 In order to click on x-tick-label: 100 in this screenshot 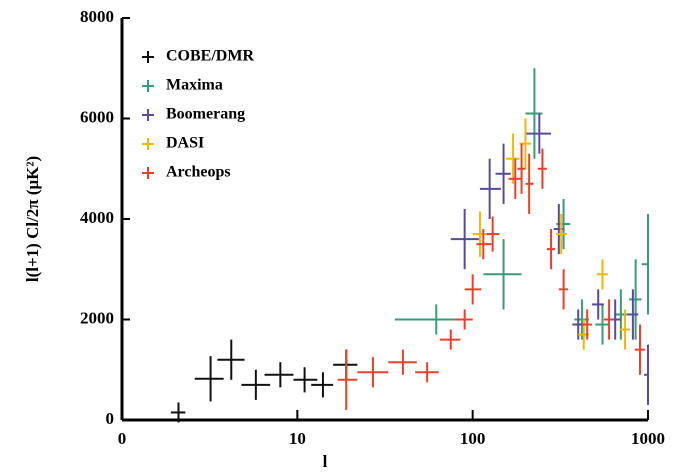, I will do `click(473, 438)`.